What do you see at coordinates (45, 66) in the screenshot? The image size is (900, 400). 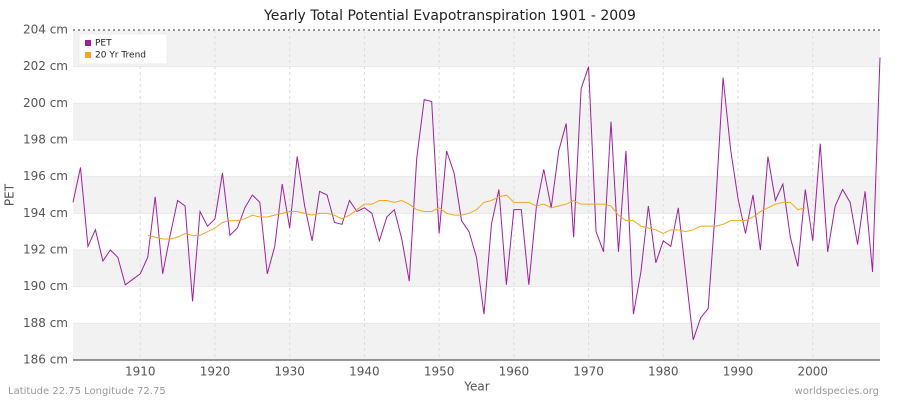 I see `y-tick-label: 202 cm` at bounding box center [45, 66].